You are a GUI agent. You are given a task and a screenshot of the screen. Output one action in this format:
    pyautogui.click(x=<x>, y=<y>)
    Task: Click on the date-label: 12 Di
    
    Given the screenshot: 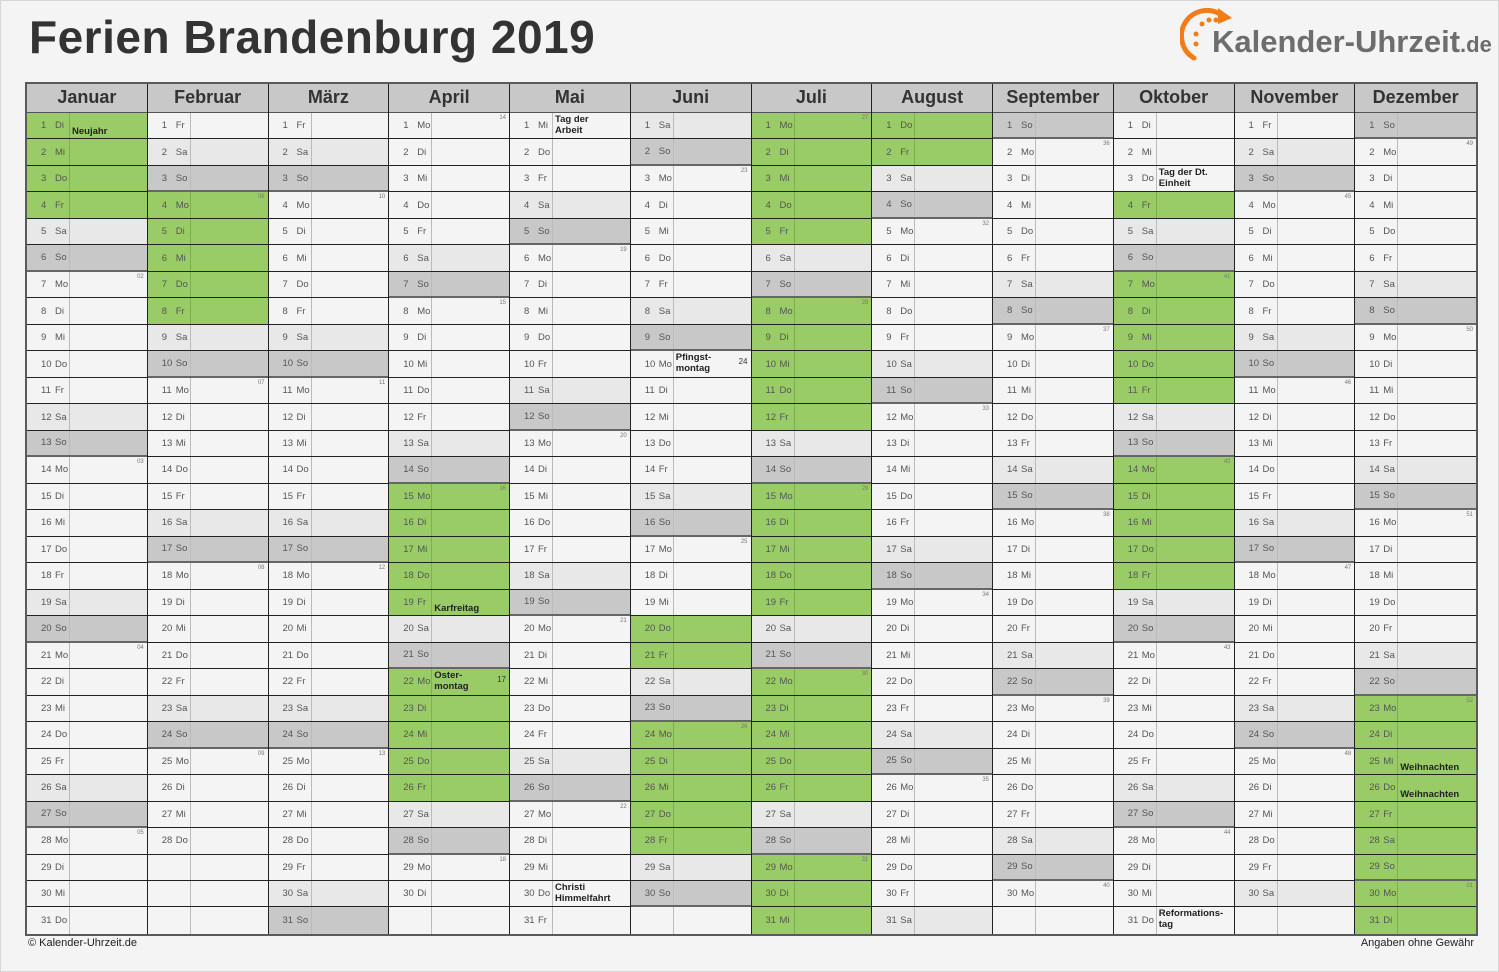 What is the action you would take?
    pyautogui.click(x=169, y=417)
    